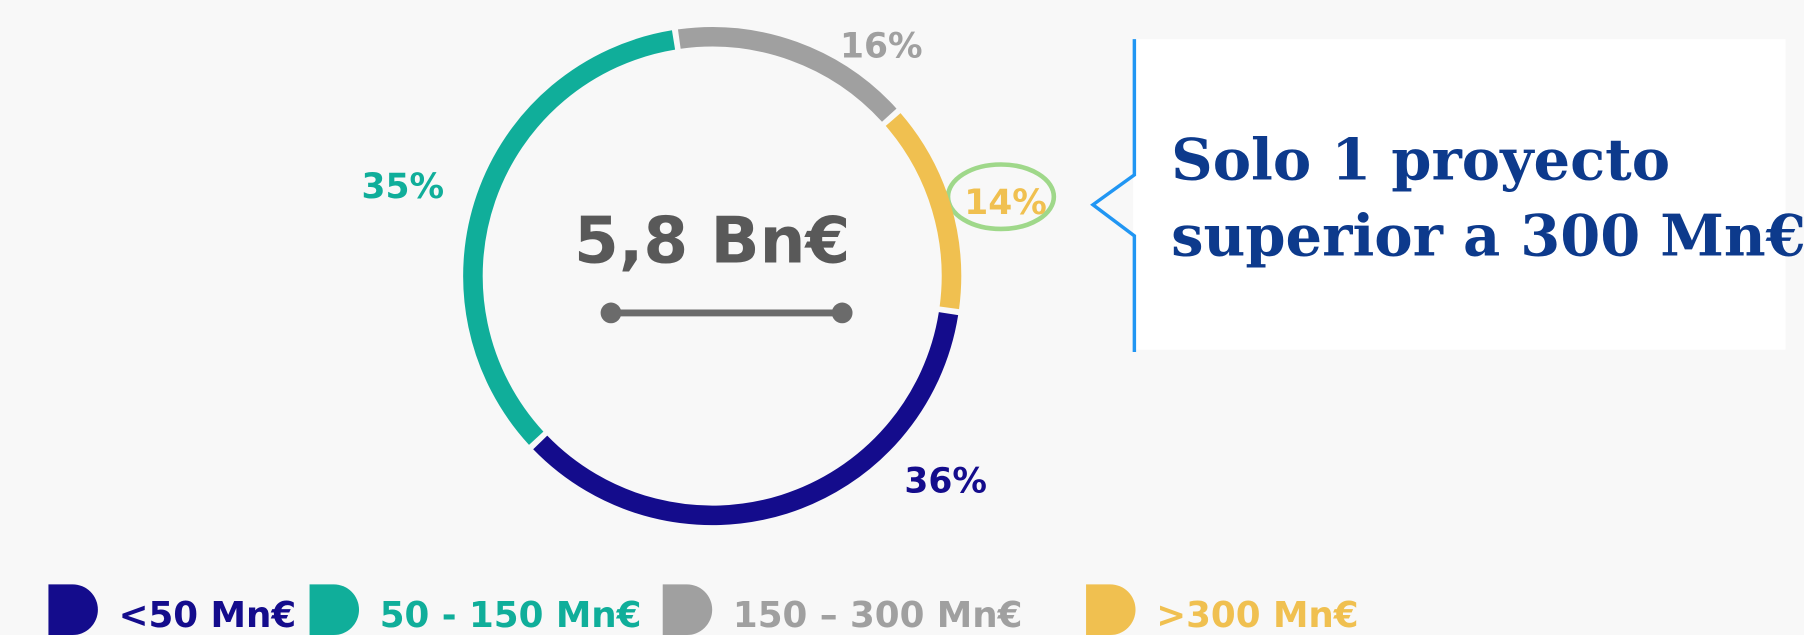  What do you see at coordinates (1005, 203) in the screenshot?
I see `value-label: 14%` at bounding box center [1005, 203].